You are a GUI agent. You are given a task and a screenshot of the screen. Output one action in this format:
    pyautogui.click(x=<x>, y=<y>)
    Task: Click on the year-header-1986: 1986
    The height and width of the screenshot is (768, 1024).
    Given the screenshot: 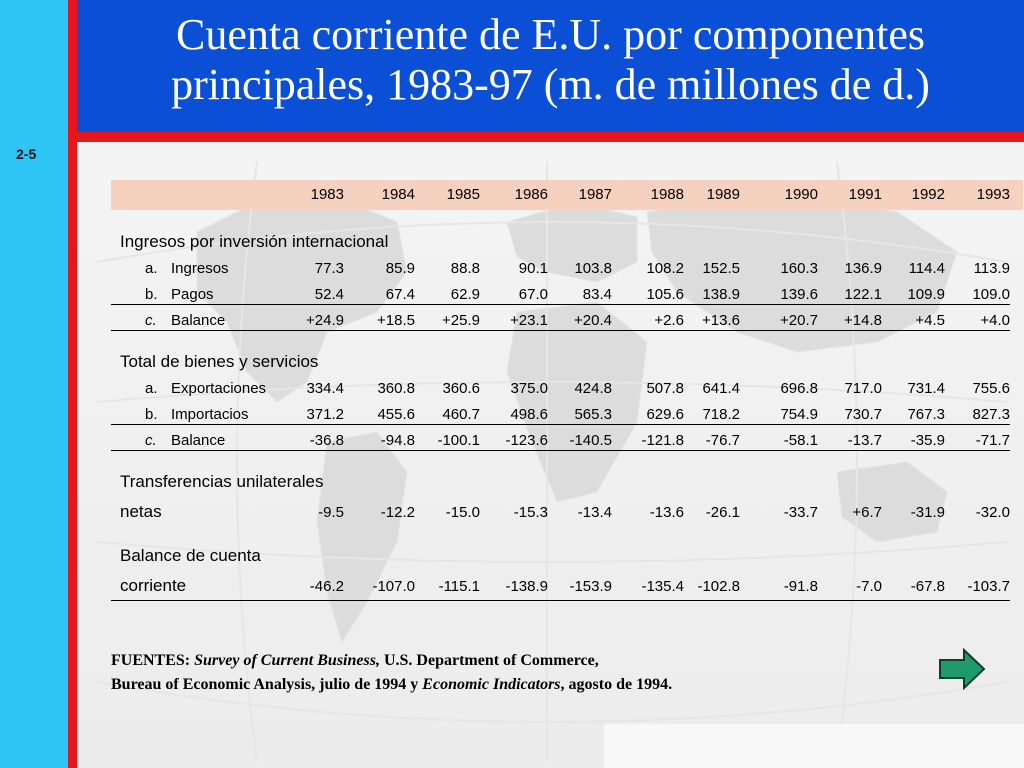 What is the action you would take?
    pyautogui.click(x=531, y=194)
    